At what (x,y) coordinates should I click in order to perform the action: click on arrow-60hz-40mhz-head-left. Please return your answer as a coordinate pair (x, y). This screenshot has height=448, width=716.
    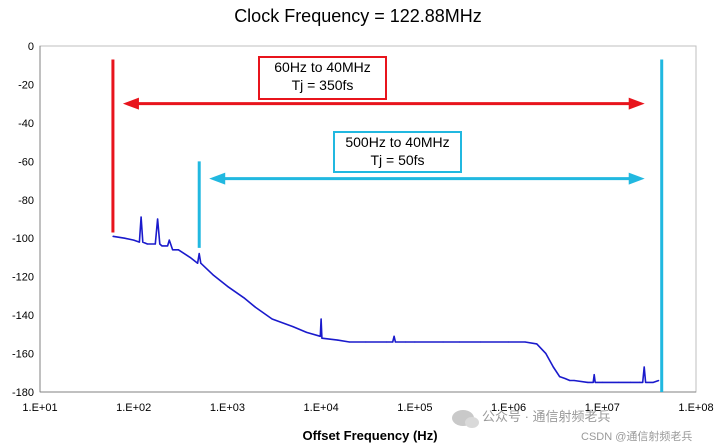
    Looking at the image, I should click on (130, 103).